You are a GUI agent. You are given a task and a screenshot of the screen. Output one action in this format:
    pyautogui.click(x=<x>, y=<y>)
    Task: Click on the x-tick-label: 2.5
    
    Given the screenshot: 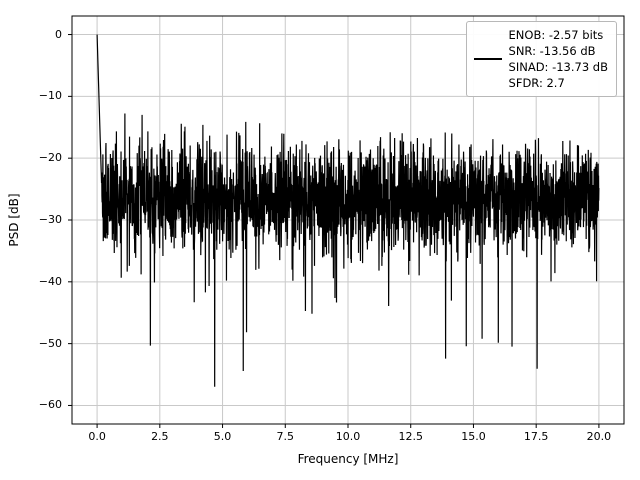 What is the action you would take?
    pyautogui.click(x=160, y=436)
    